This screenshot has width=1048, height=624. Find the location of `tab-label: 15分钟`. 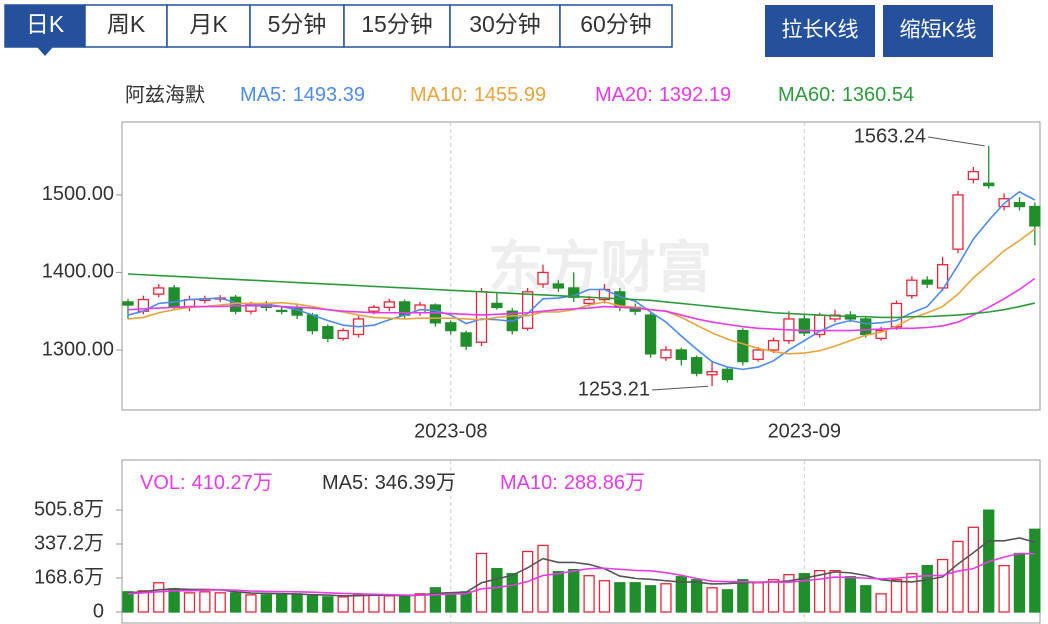

tab-label: 15分钟 is located at coordinates (397, 24).